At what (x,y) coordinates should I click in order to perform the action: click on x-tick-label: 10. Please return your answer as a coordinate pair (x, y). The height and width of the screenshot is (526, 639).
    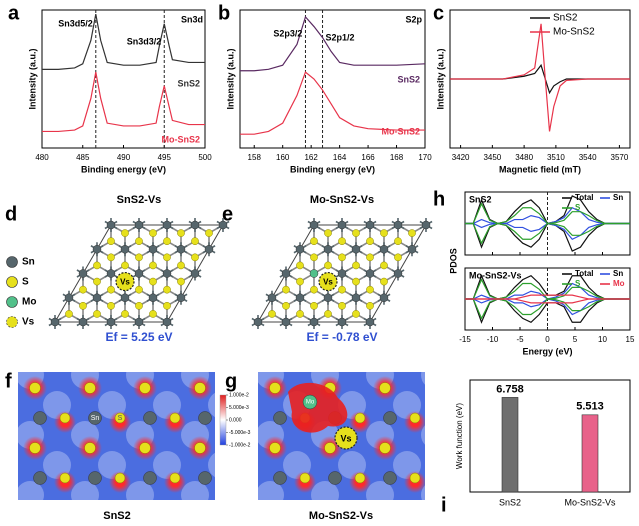
    Looking at the image, I should click on (602, 339).